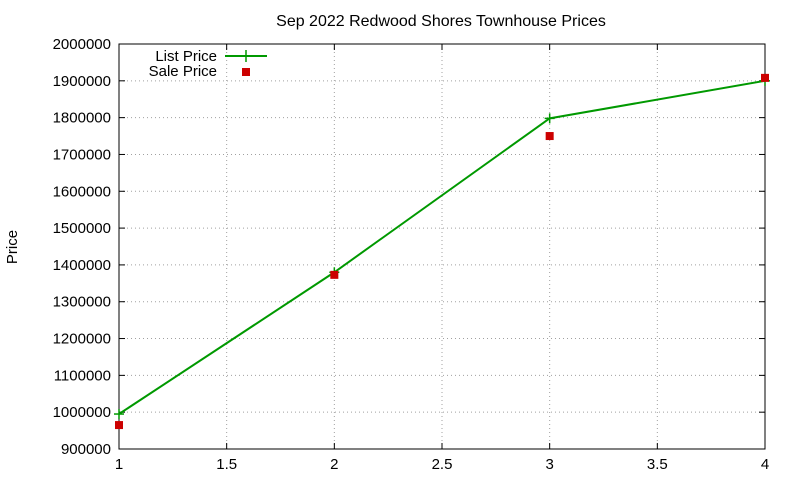 This screenshot has width=800, height=480. I want to click on x-tick-label: 3.5, so click(657, 464).